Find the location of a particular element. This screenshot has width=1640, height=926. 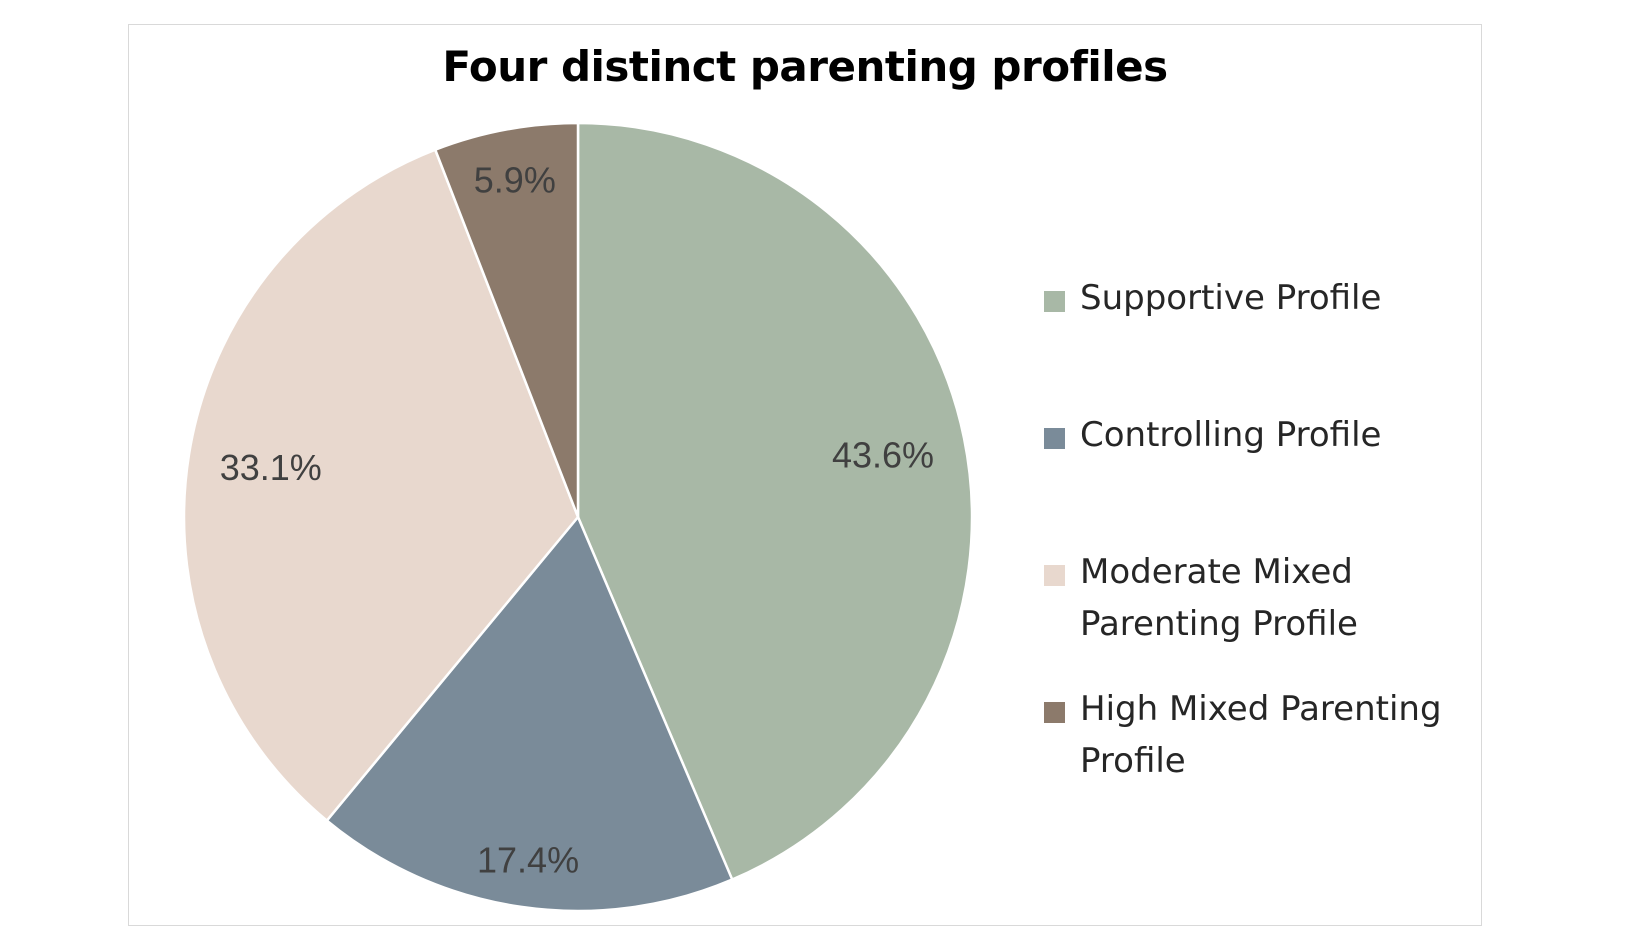

legend-item-high-mixed: High Mixed Parenting Profile is located at coordinates (1262, 735).